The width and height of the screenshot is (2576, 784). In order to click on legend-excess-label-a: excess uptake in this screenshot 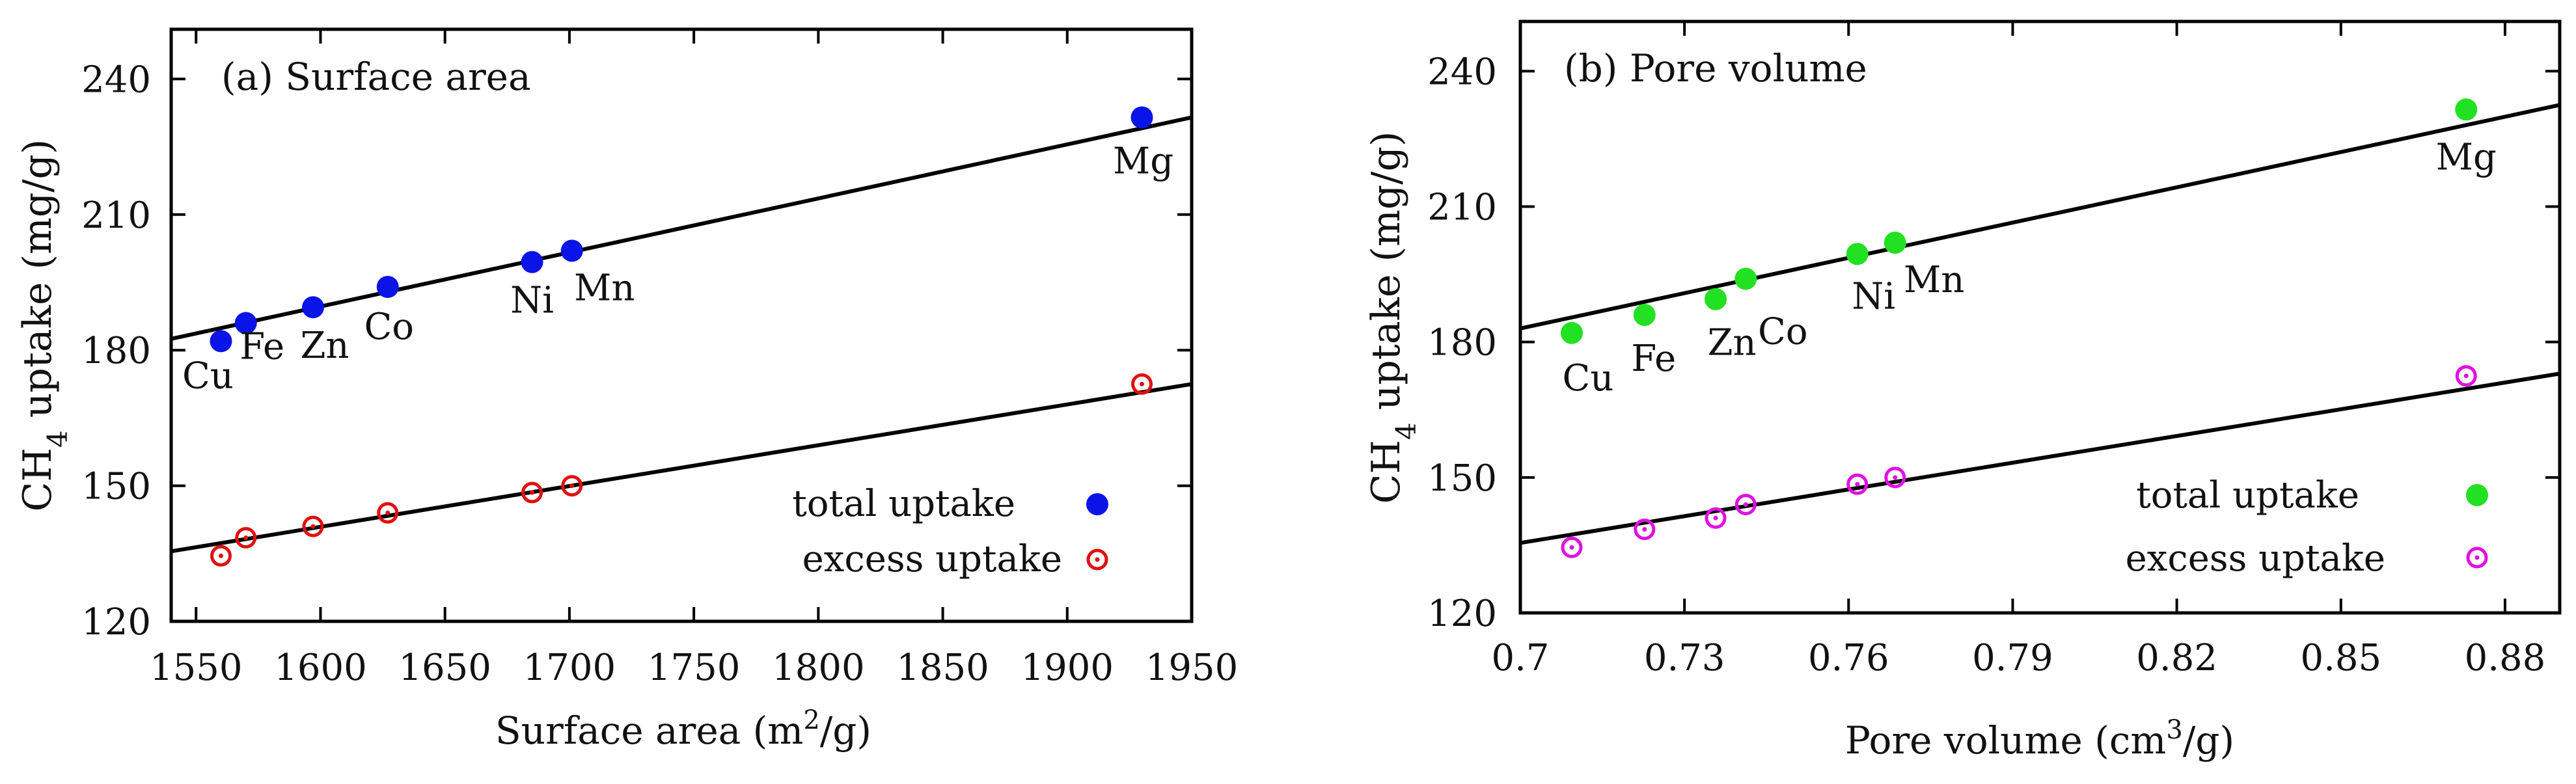, I will do `click(932, 559)`.